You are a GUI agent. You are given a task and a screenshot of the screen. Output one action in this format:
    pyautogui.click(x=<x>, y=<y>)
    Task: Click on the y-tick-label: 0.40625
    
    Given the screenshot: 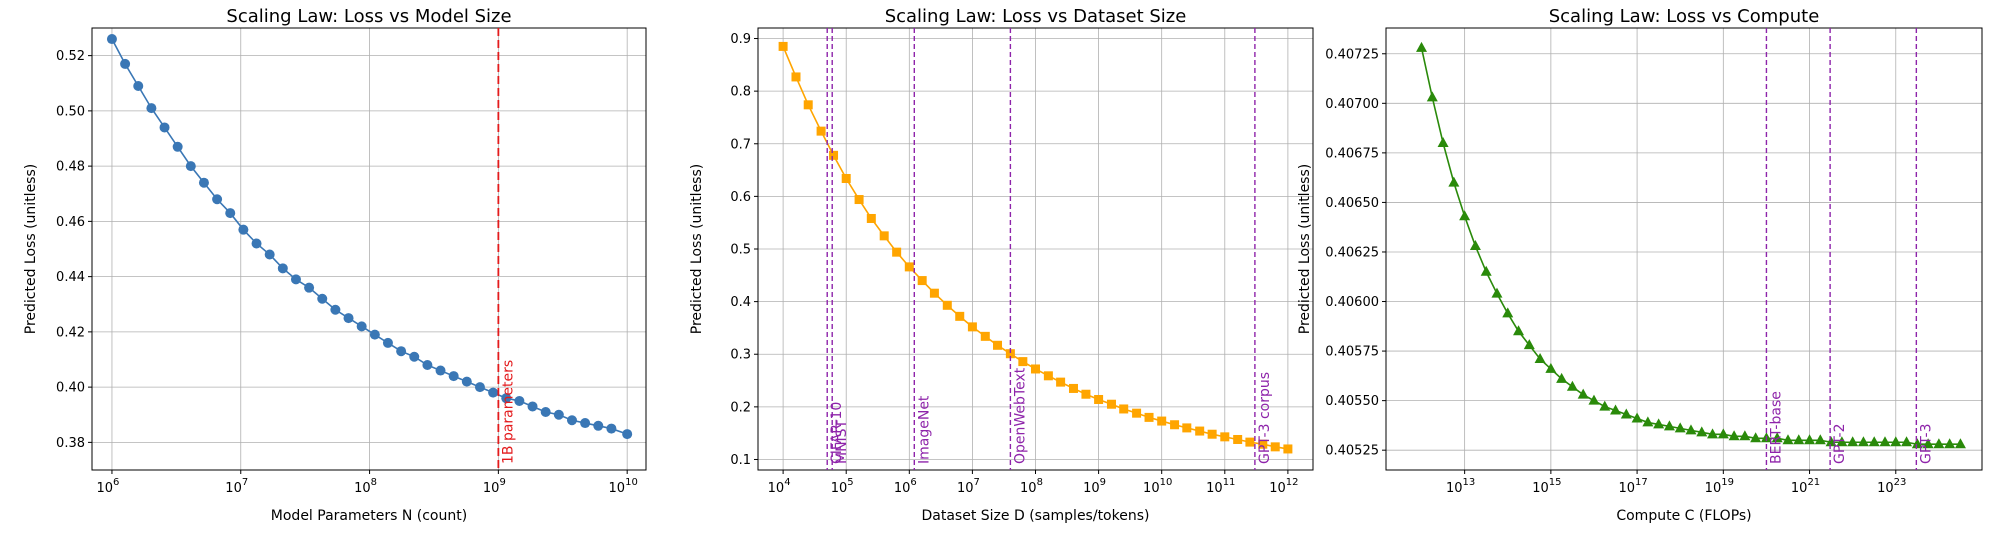 What is the action you would take?
    pyautogui.click(x=1352, y=252)
    